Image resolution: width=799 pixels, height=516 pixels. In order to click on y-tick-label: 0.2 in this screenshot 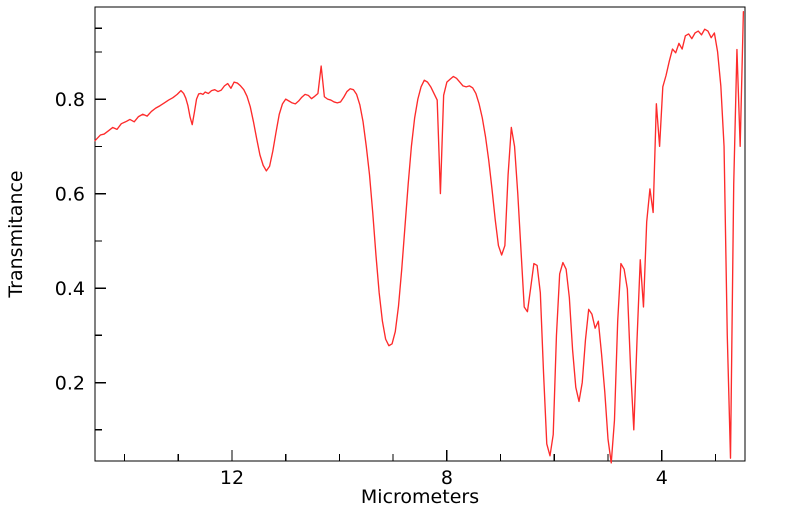, I will do `click(70, 384)`.